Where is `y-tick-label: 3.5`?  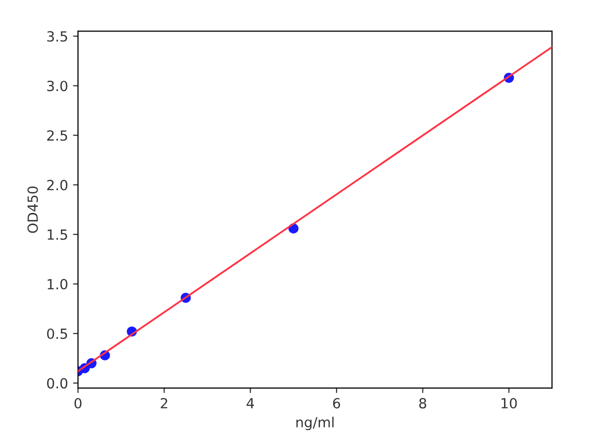
y-tick-label: 3.5 is located at coordinates (57, 36).